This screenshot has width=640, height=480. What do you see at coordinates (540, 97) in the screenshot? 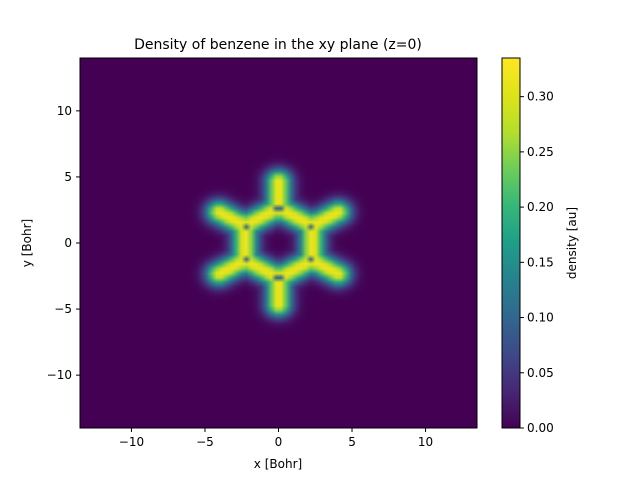
I see `colorbar-tick-label: 0.30` at bounding box center [540, 97].